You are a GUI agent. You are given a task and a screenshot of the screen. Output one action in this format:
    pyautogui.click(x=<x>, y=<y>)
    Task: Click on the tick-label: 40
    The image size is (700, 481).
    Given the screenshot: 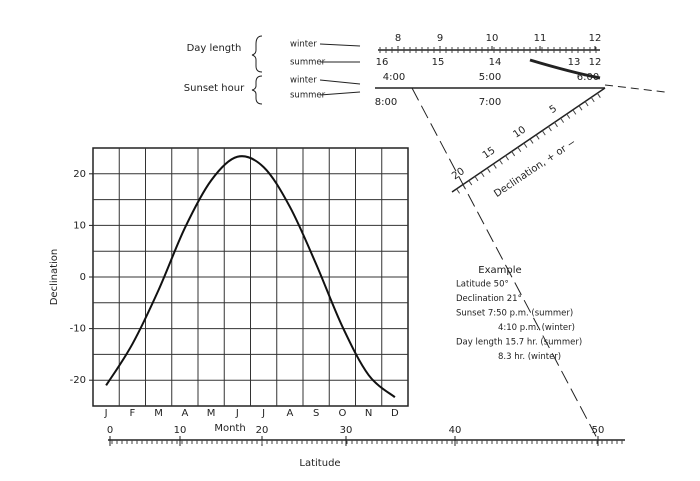 What is the action you would take?
    pyautogui.click(x=455, y=430)
    